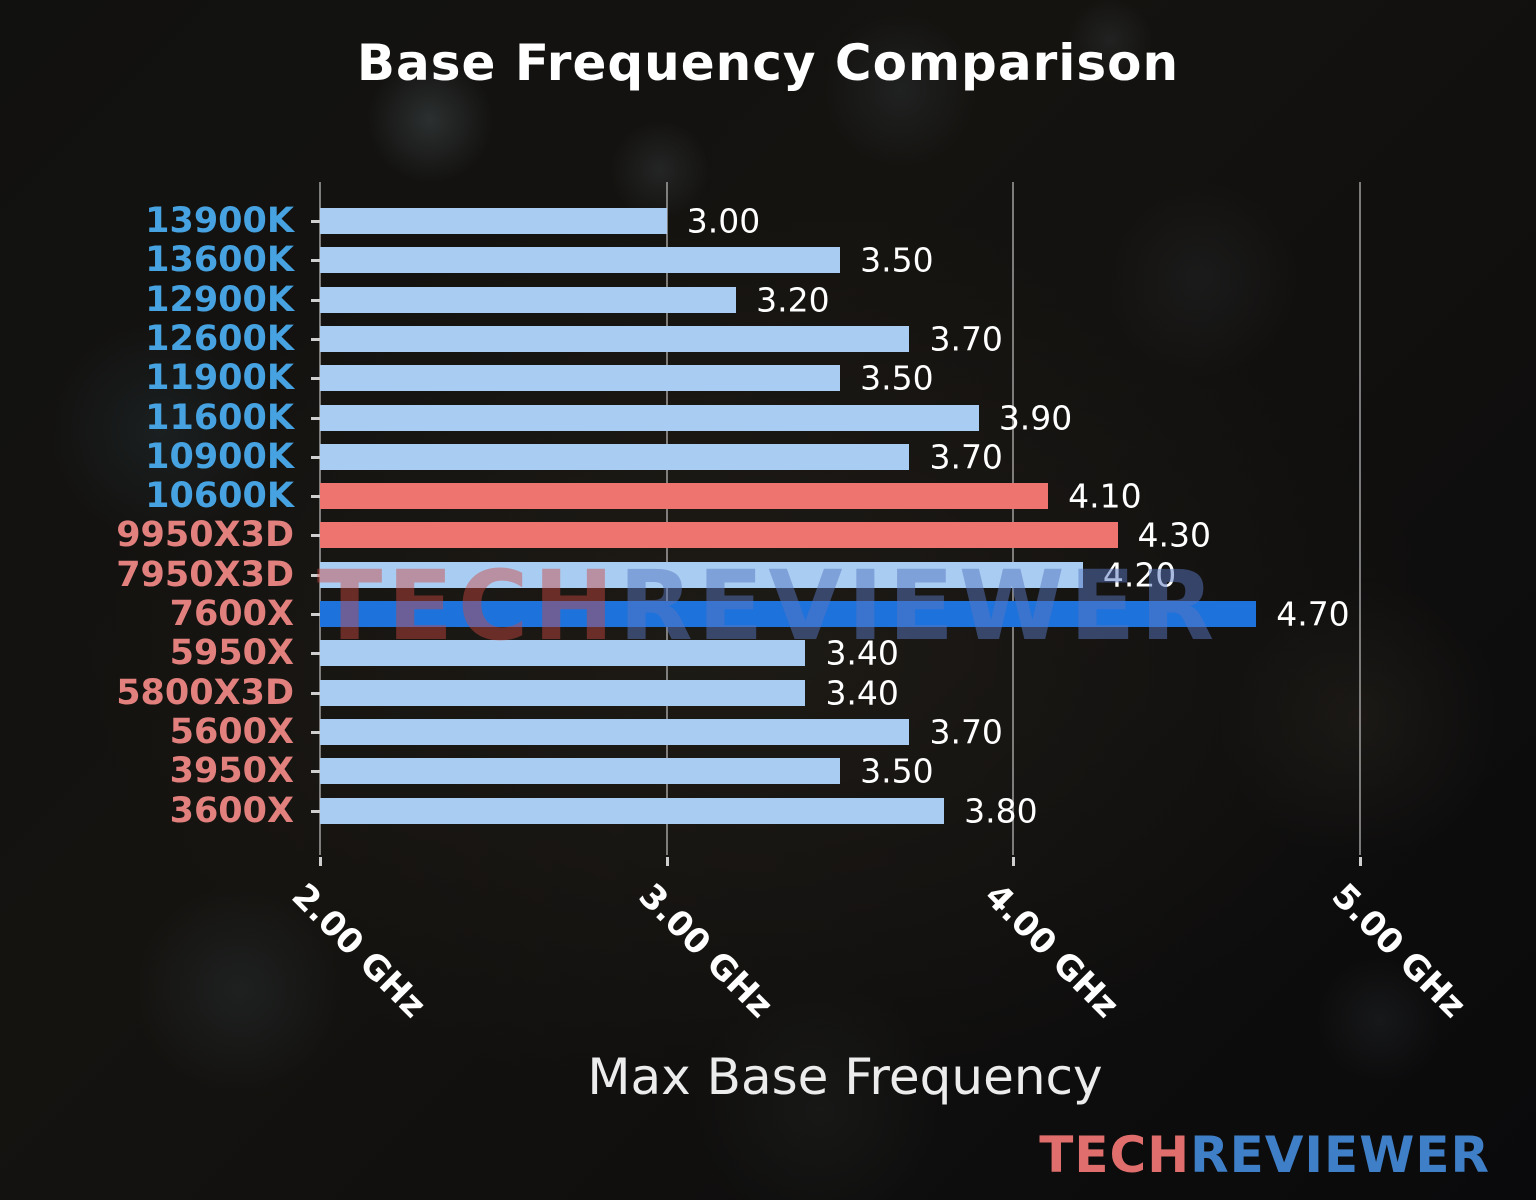 The height and width of the screenshot is (1200, 1536). I want to click on chart-row: 11900K 3.50, so click(818, 378).